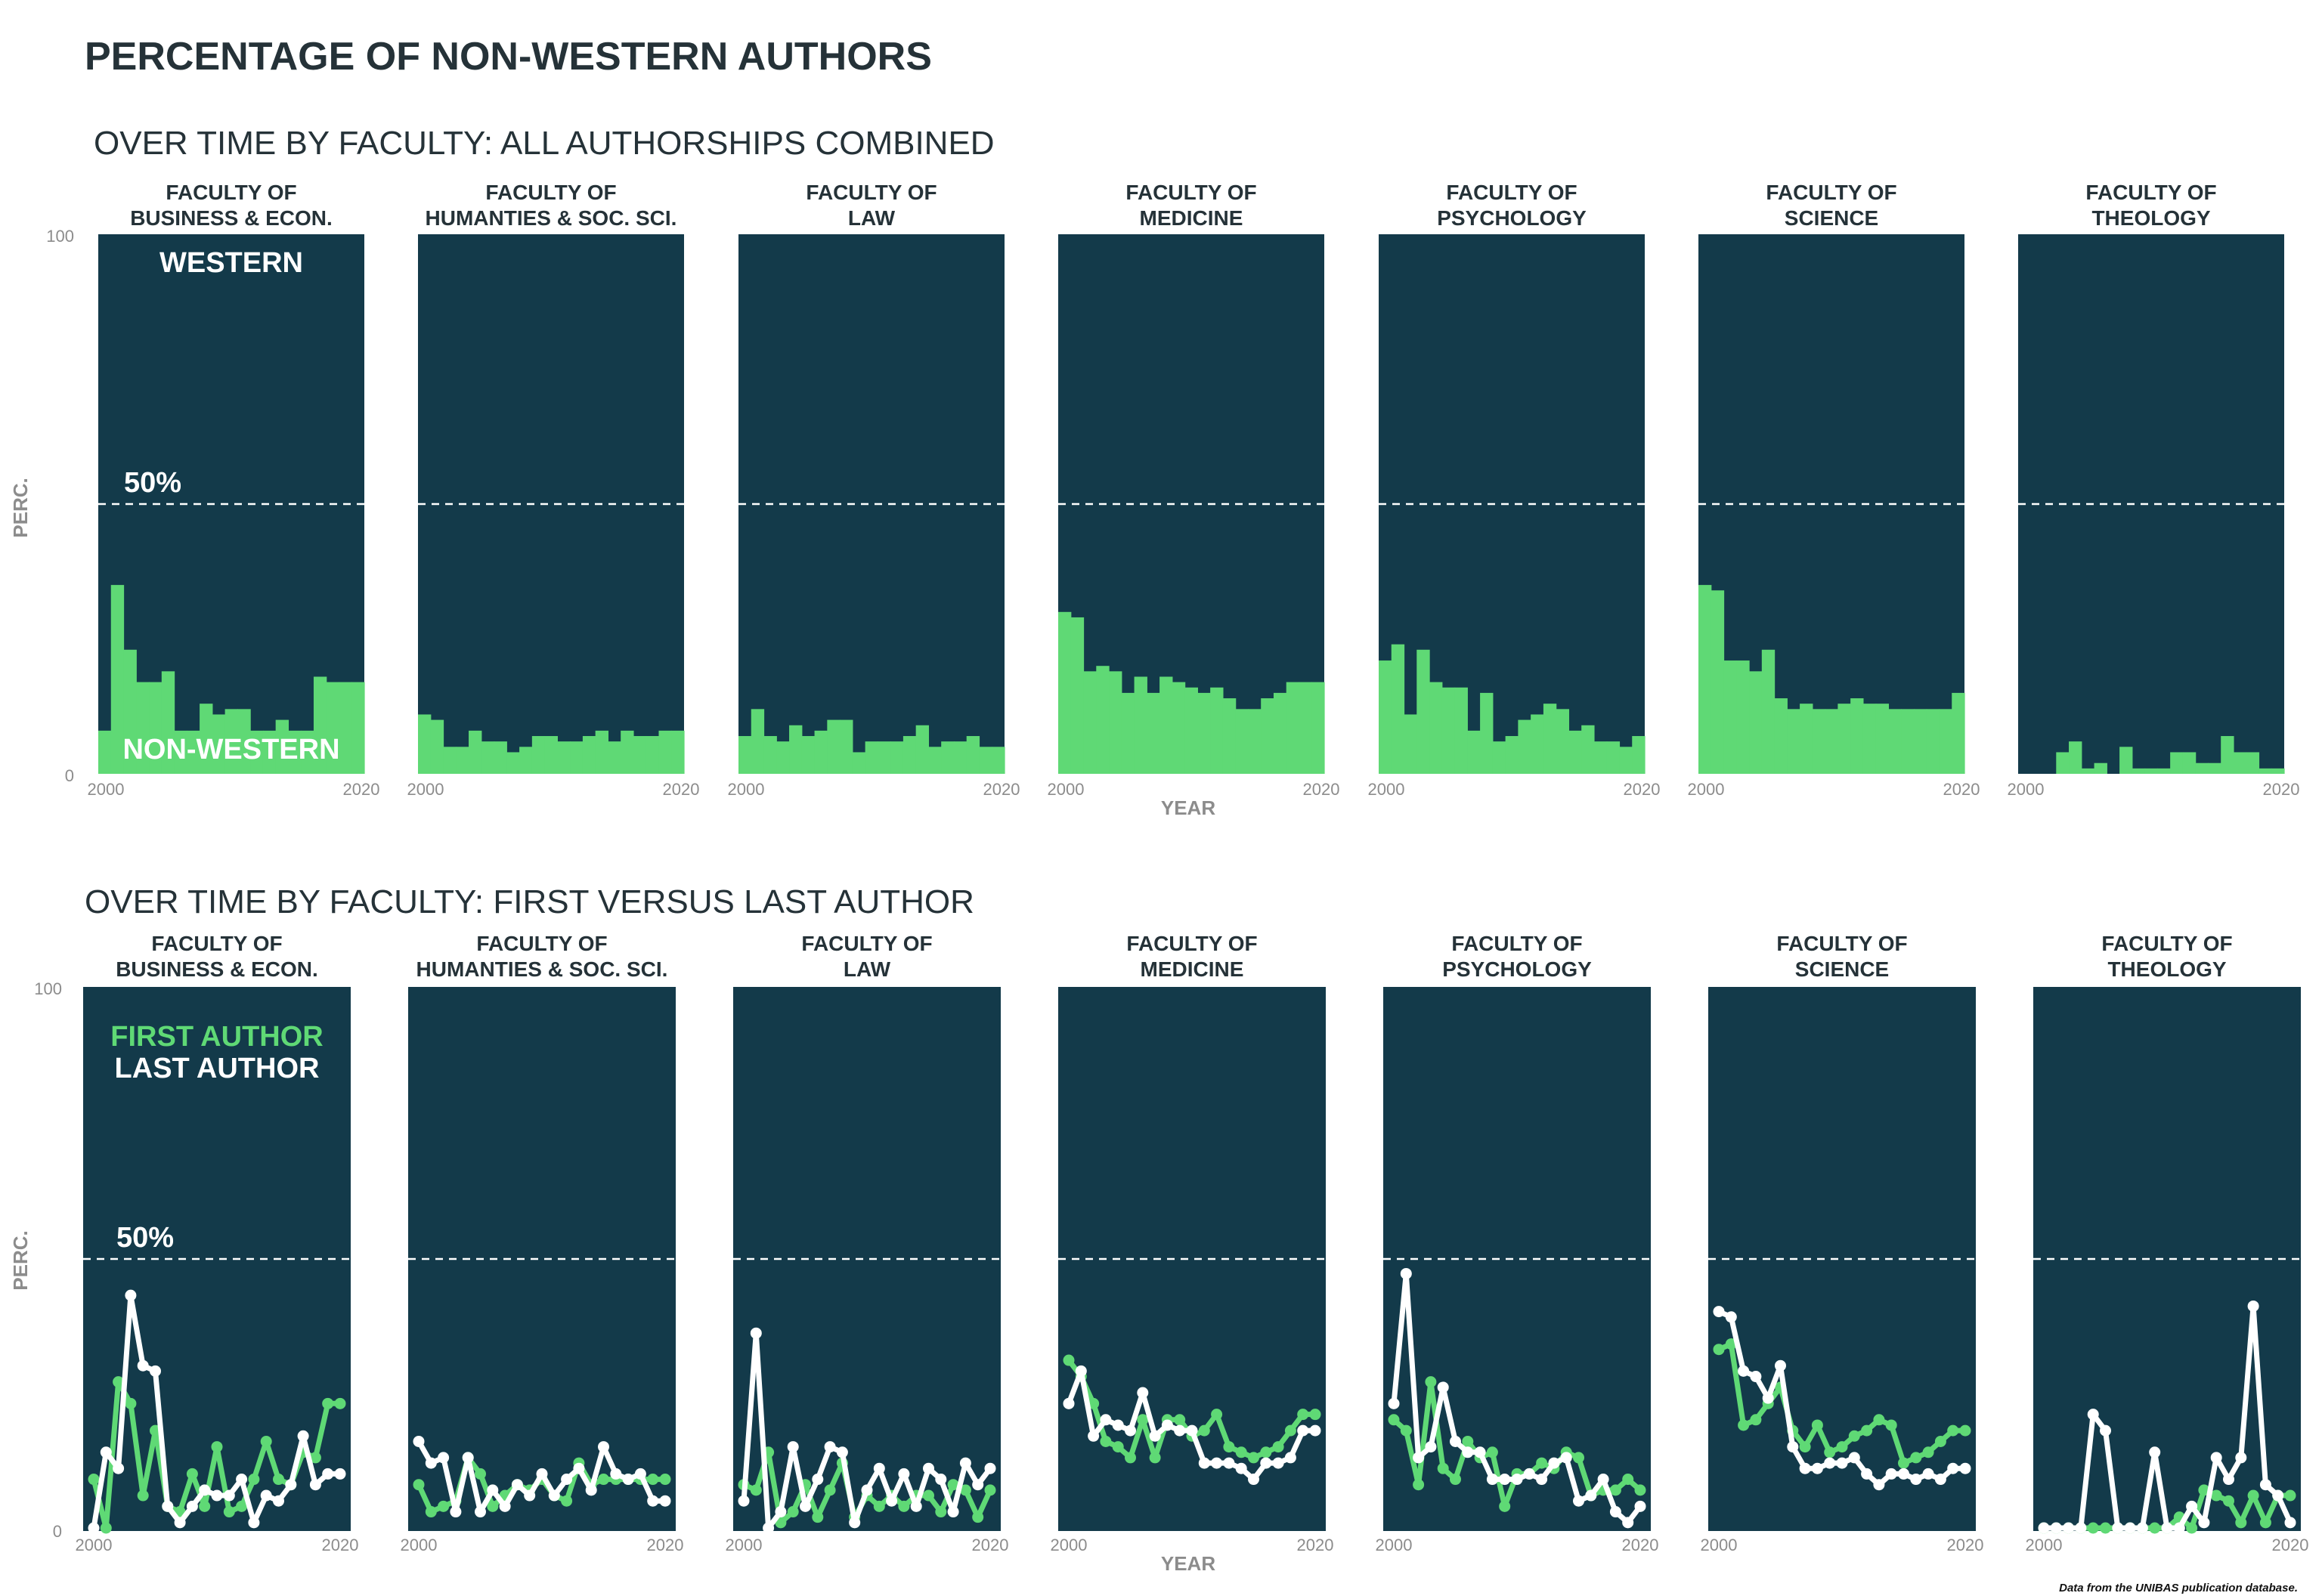 The width and height of the screenshot is (2322, 1596). I want to click on bottom-facet-2-x-tick-2000: 2000, so click(419, 1545).